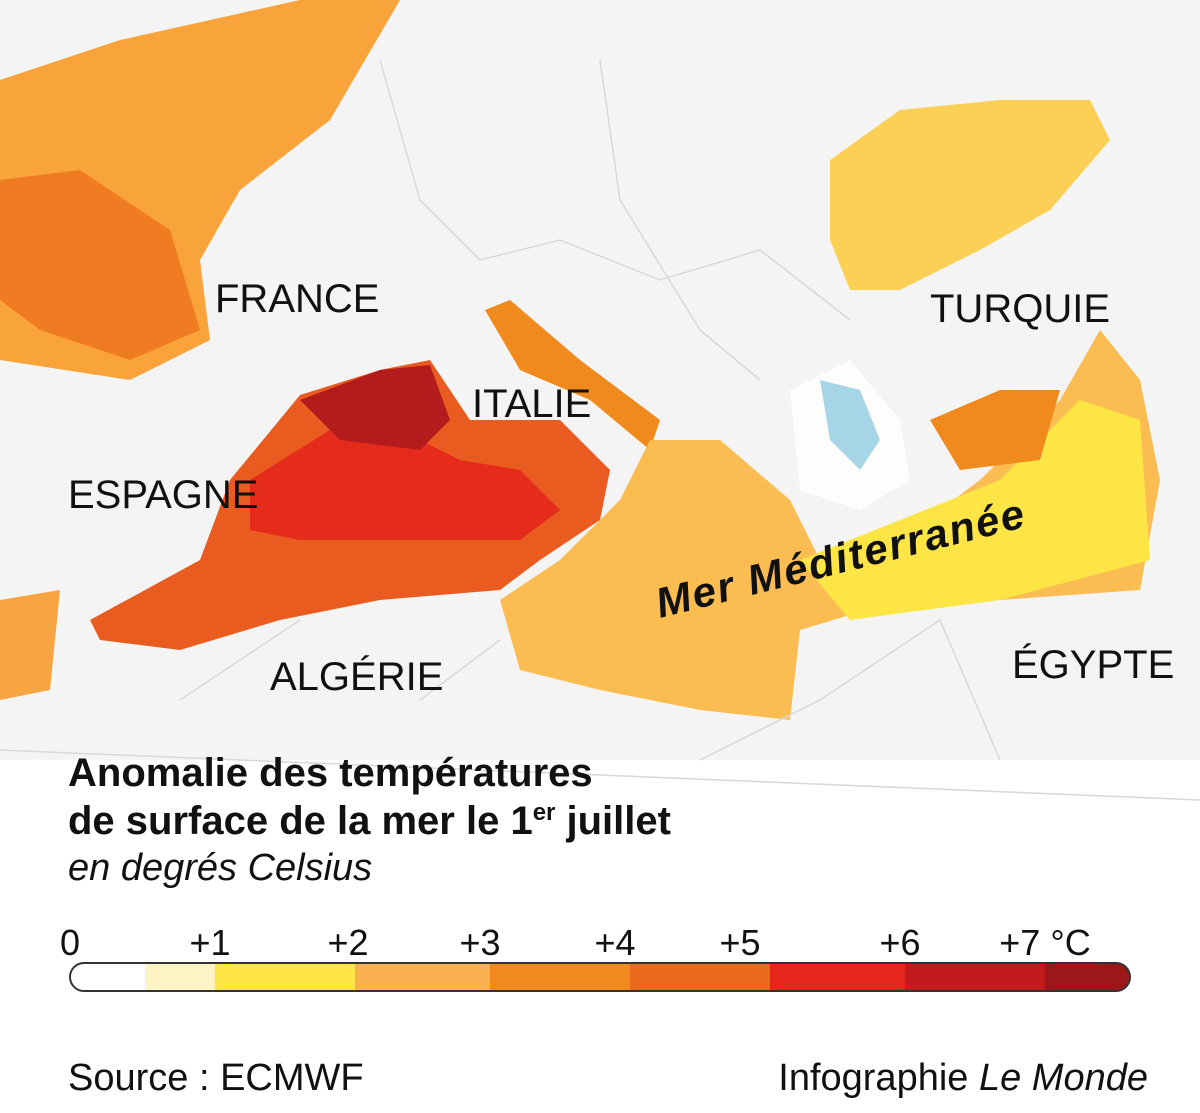 This screenshot has width=1200, height=1113. I want to click on title-line: de surface de la mer le 1er juillet, so click(369, 821).